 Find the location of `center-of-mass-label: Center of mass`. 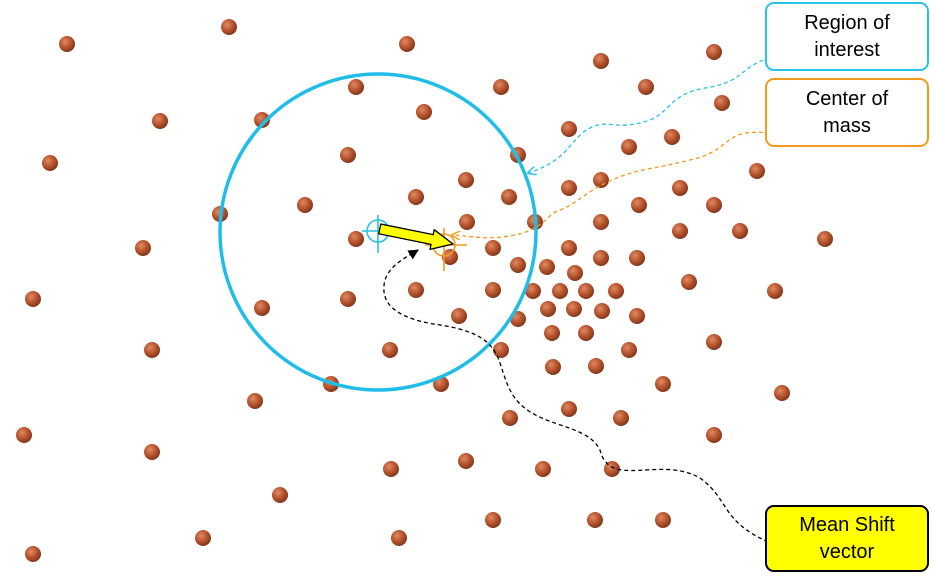

center-of-mass-label: Center of mass is located at coordinates (847, 112).